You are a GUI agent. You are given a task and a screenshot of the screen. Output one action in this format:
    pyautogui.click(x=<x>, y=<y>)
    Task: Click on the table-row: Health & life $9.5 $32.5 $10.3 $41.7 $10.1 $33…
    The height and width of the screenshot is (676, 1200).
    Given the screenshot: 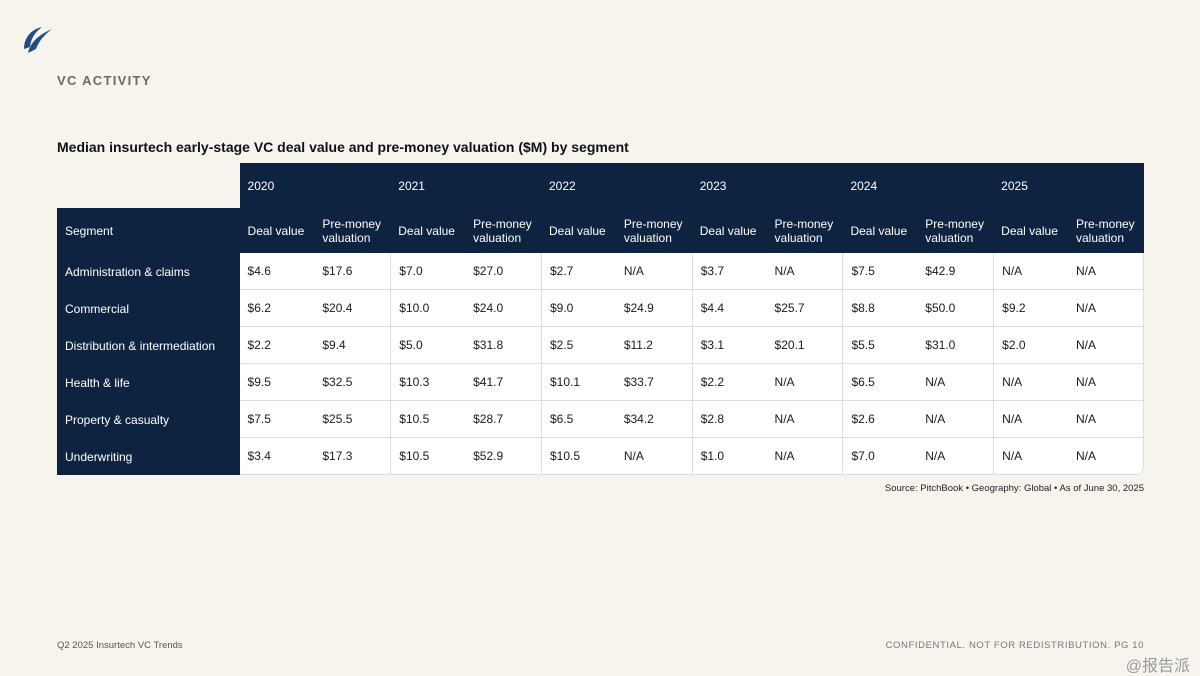 What is the action you would take?
    pyautogui.click(x=600, y=382)
    